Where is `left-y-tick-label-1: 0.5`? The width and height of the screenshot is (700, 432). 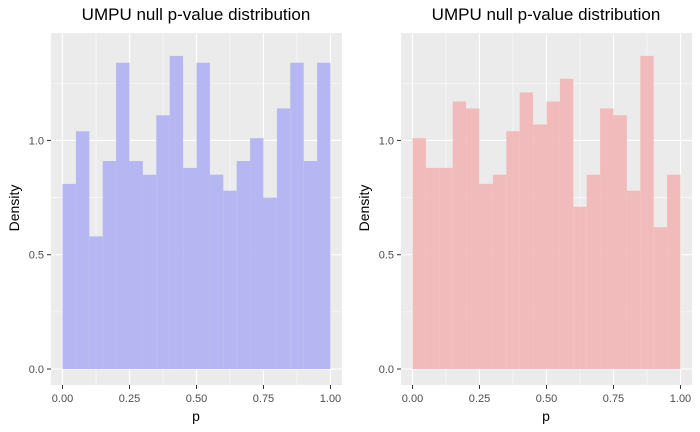 left-y-tick-label-1: 0.5 is located at coordinates (36, 256).